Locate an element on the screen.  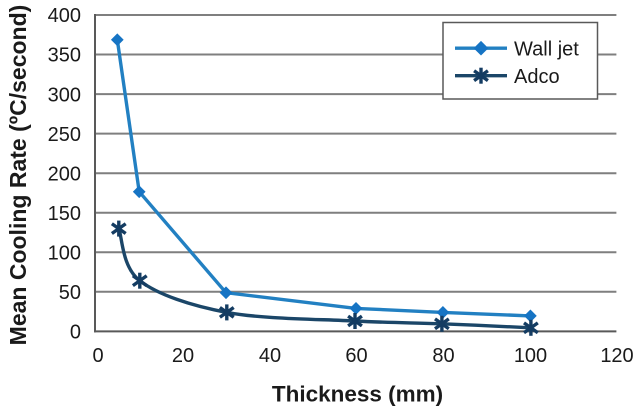
svg-text: 200 is located at coordinates (64, 174).